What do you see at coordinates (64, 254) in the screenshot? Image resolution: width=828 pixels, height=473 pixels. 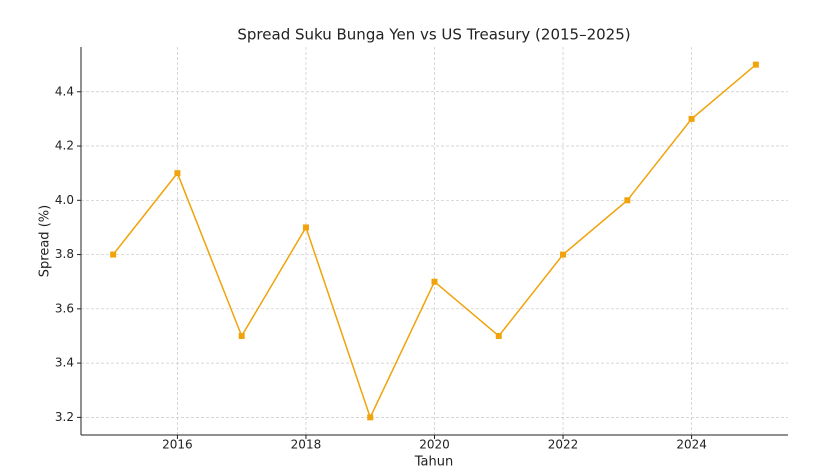 I see `y-tick-label: 3.8` at bounding box center [64, 254].